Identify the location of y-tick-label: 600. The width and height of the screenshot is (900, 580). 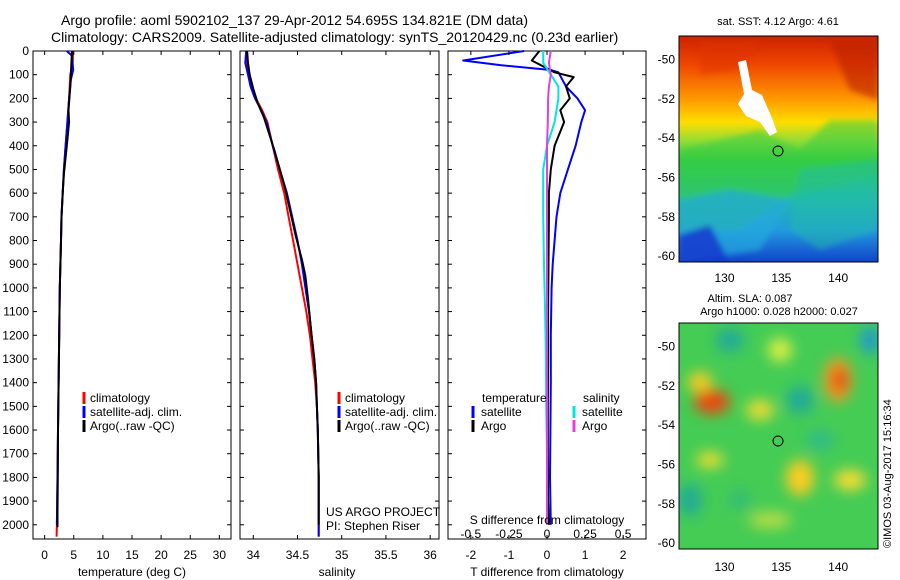
(19, 193).